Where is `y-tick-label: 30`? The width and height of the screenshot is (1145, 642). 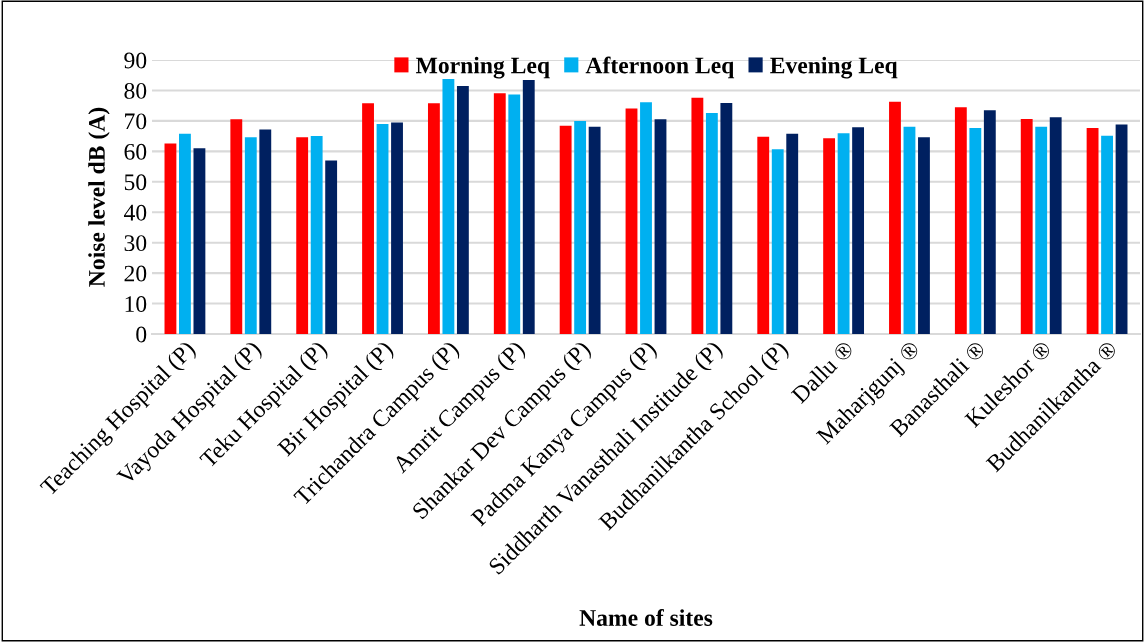 y-tick-label: 30 is located at coordinates (135, 243).